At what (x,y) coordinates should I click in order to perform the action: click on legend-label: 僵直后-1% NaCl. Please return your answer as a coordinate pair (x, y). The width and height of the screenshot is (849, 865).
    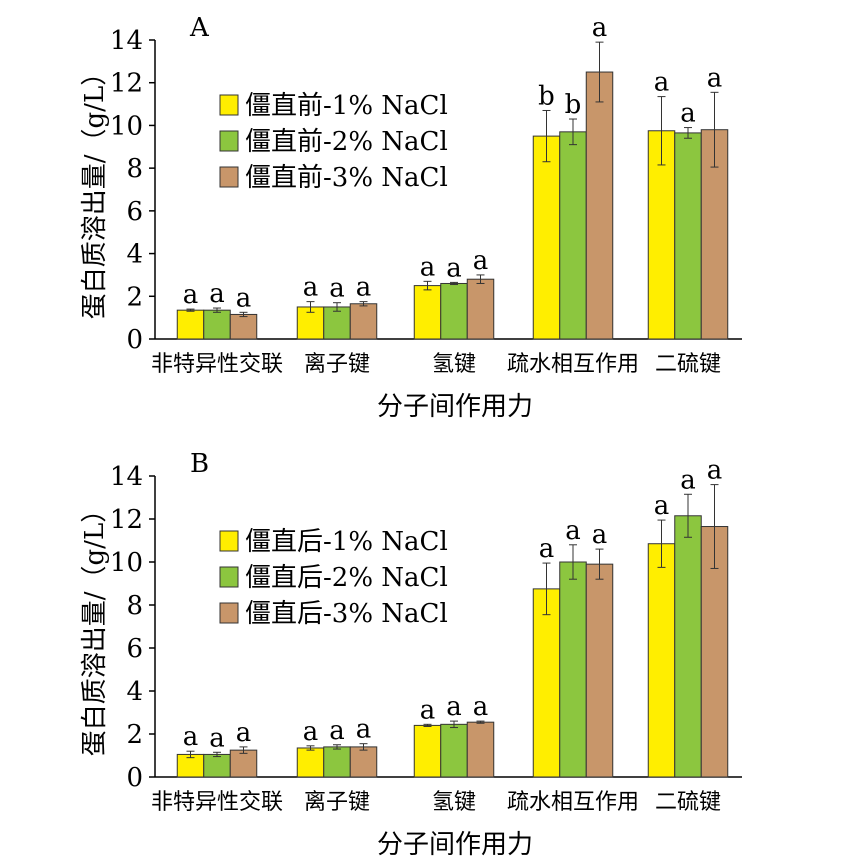
    Looking at the image, I should click on (346, 542).